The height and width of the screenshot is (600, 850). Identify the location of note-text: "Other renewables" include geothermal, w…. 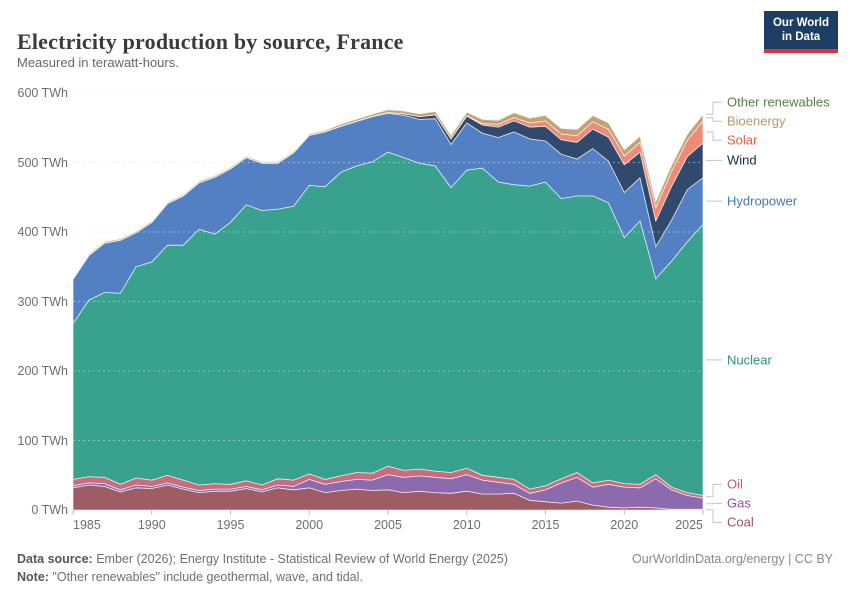
(205, 577).